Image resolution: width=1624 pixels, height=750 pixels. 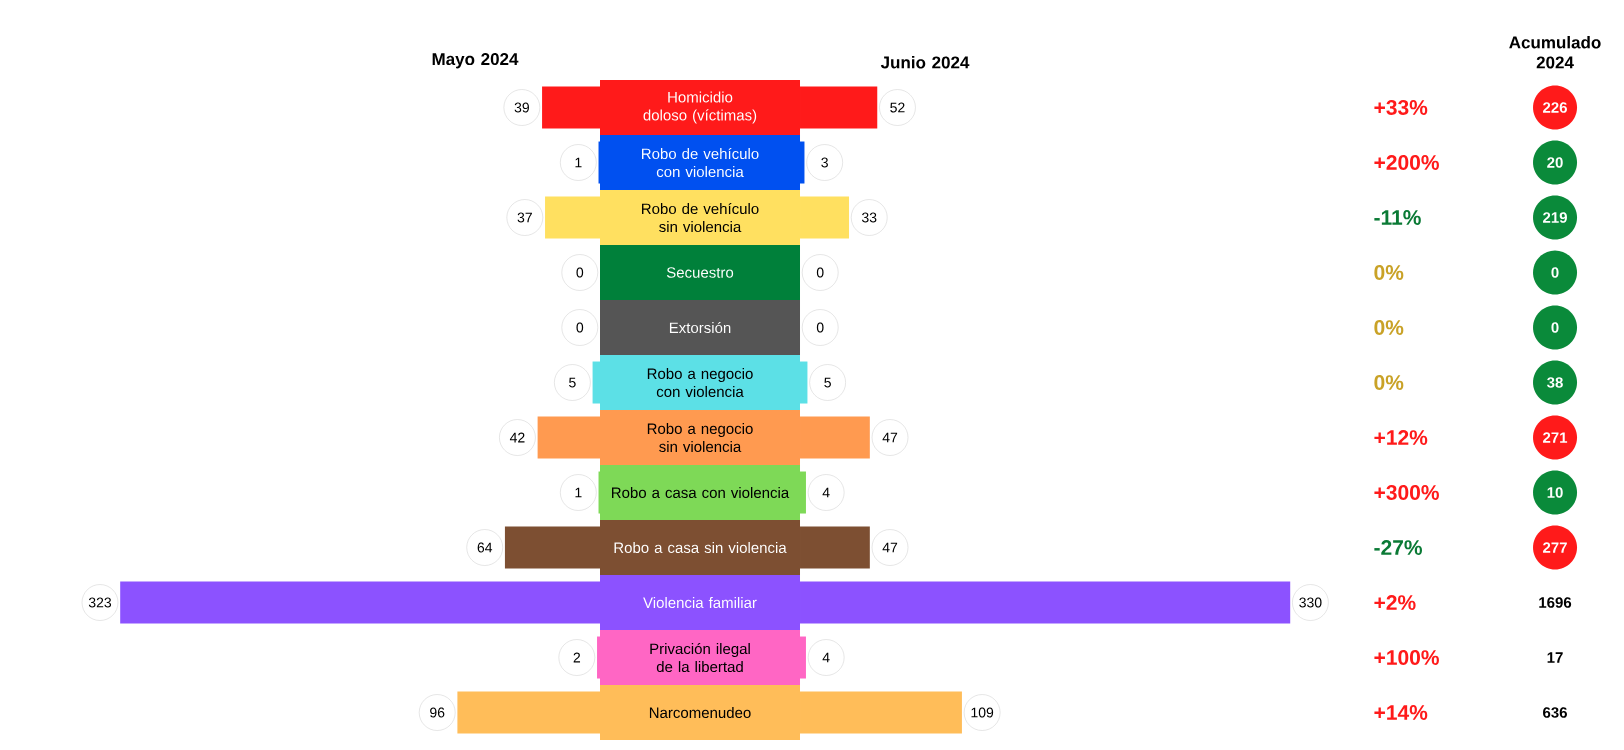 I want to click on data-label: +14%, so click(x=1401, y=712).